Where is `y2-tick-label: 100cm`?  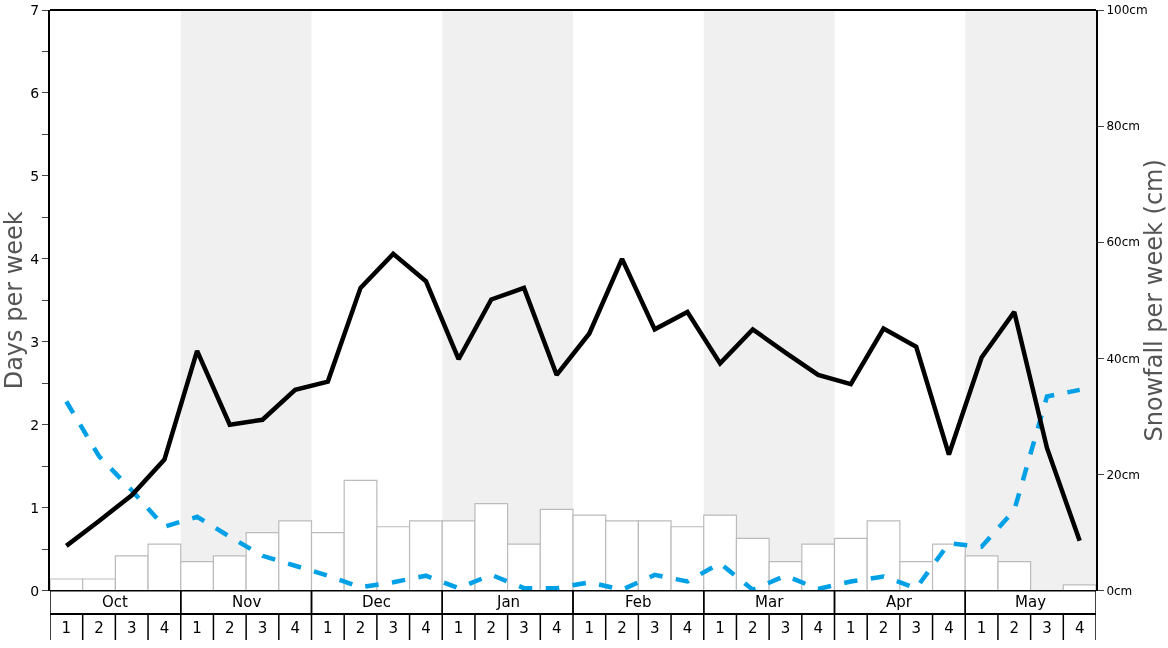
y2-tick-label: 100cm is located at coordinates (1127, 10).